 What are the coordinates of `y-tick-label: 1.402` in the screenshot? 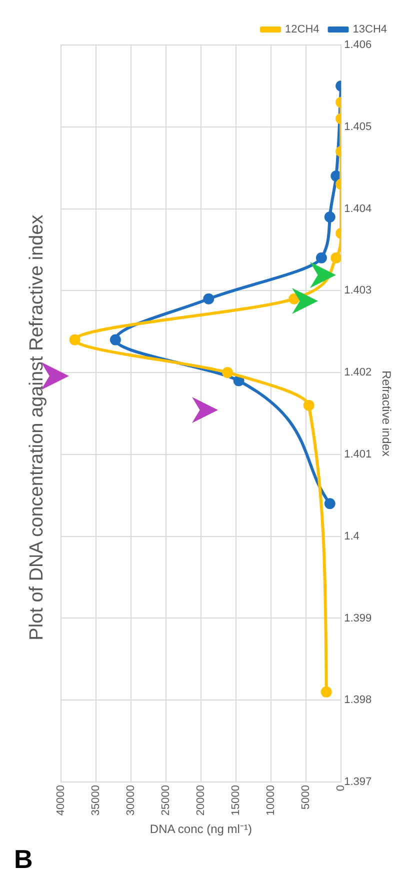 It's located at (358, 372).